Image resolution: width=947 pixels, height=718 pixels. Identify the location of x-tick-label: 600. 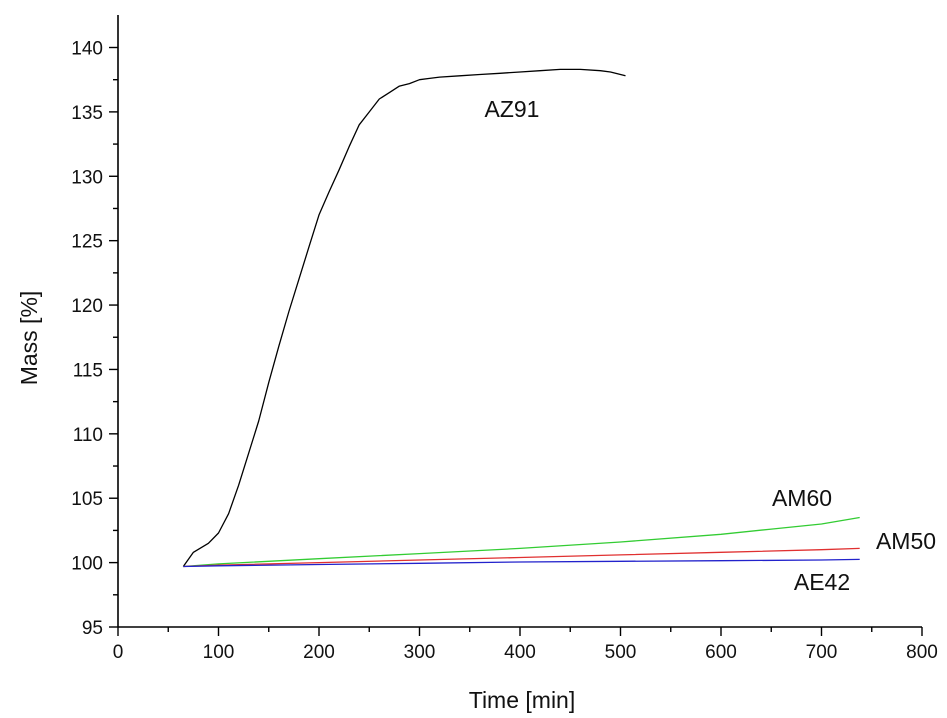
(721, 652).